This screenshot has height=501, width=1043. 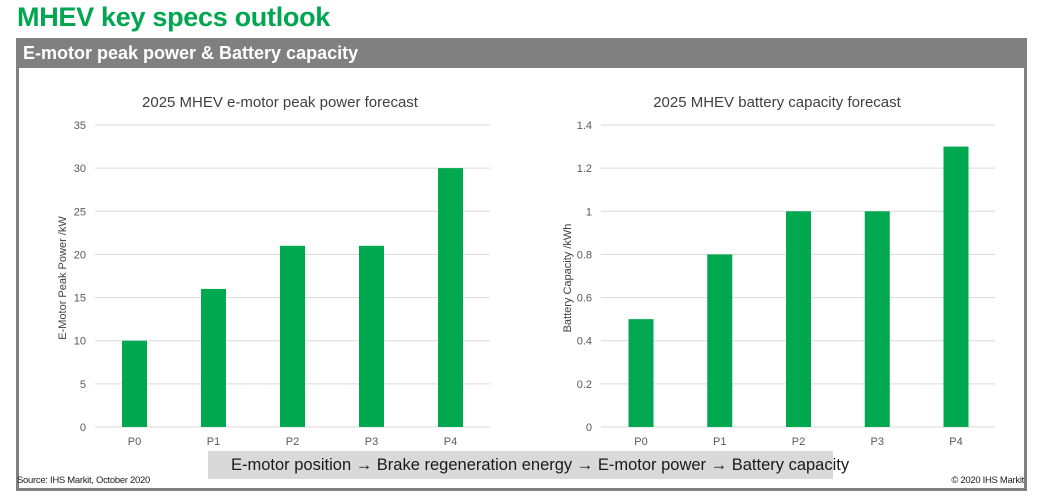 What do you see at coordinates (584, 255) in the screenshot?
I see `y-tick-label: 0.8` at bounding box center [584, 255].